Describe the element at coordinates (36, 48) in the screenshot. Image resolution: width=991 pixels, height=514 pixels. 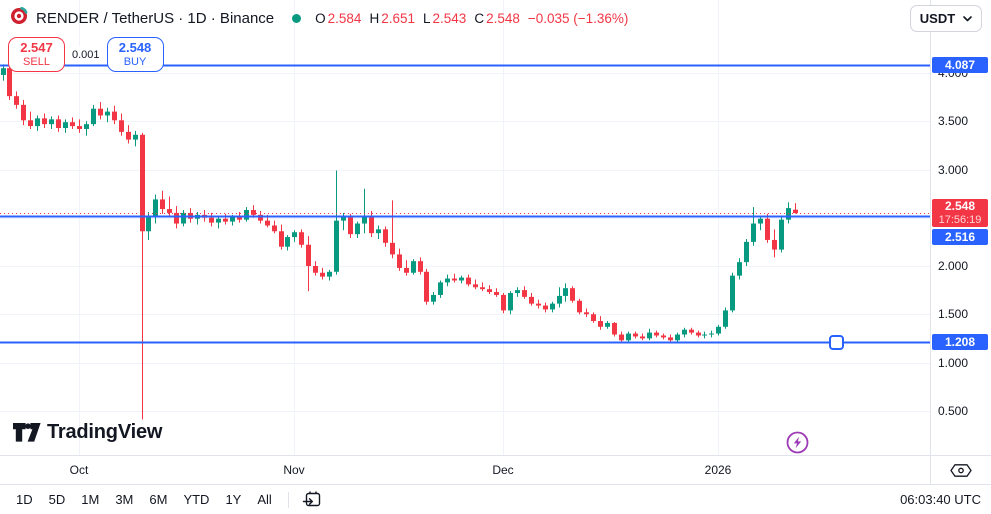
I see `sell-price: 2.547` at that location.